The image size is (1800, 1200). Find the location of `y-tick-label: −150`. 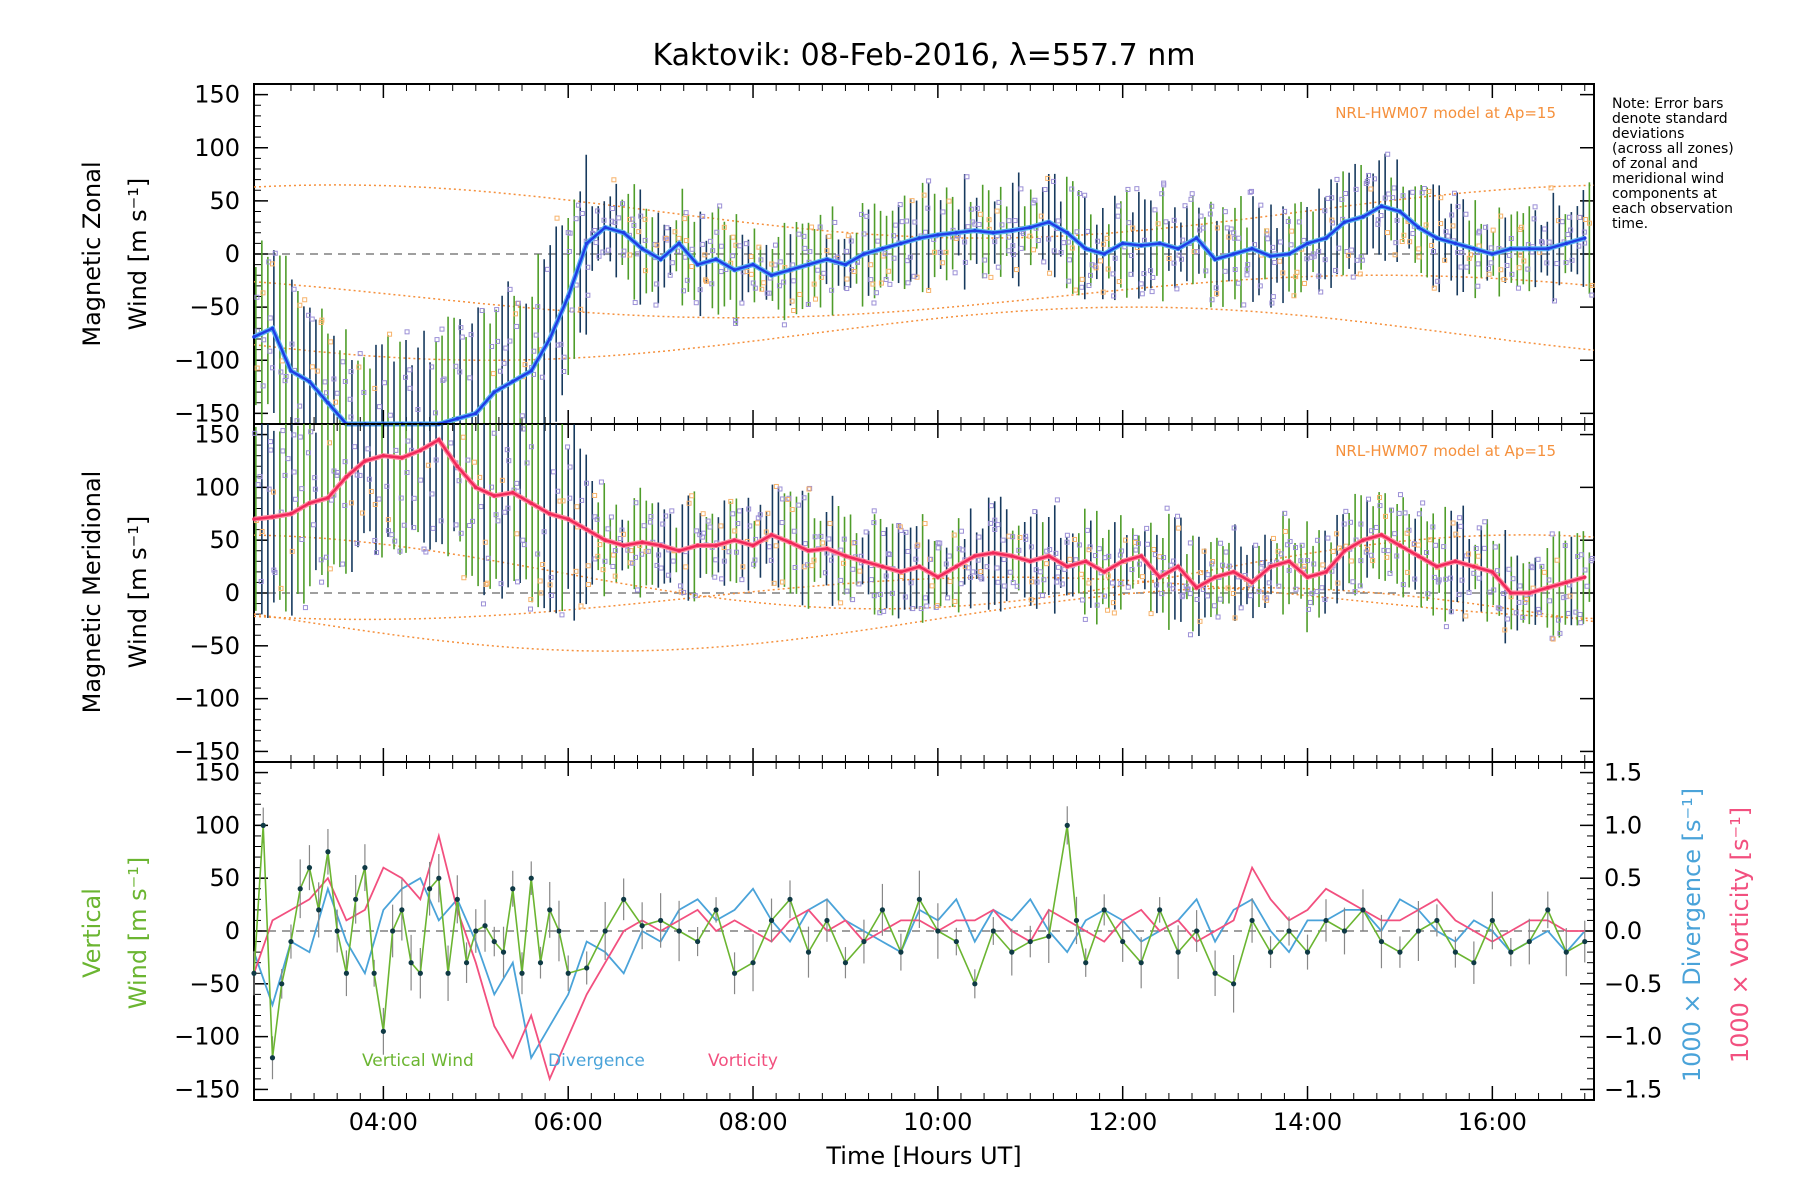

y-tick-label: −150 is located at coordinates (207, 1089).